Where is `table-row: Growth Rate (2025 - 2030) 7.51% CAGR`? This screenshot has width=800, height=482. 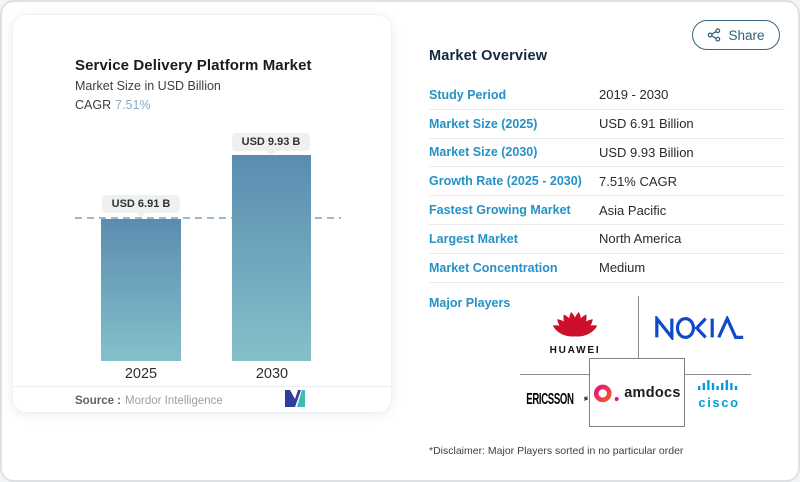
table-row: Growth Rate (2025 - 2030) 7.51% CAGR is located at coordinates (607, 182).